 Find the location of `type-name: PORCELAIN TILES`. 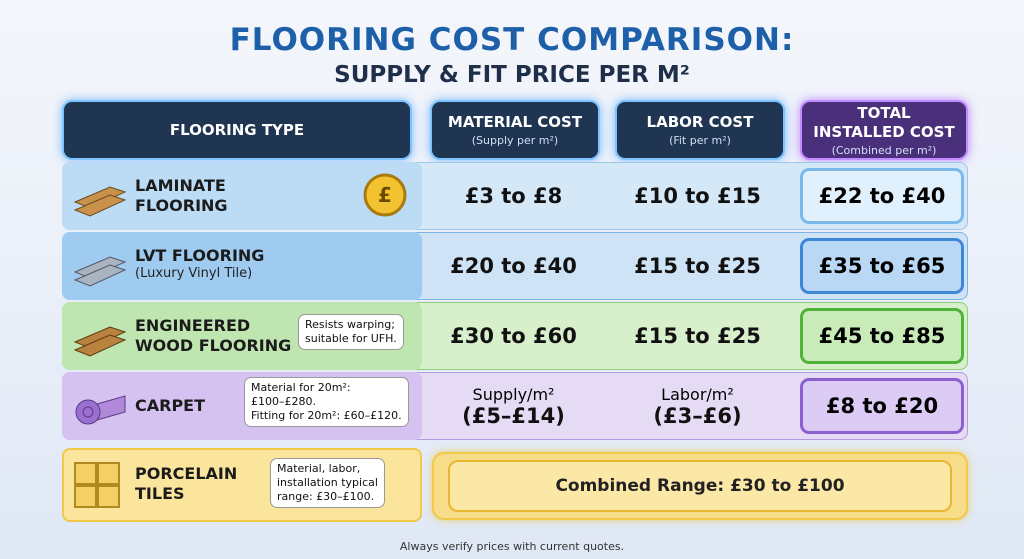

type-name: PORCELAIN TILES is located at coordinates (186, 484).